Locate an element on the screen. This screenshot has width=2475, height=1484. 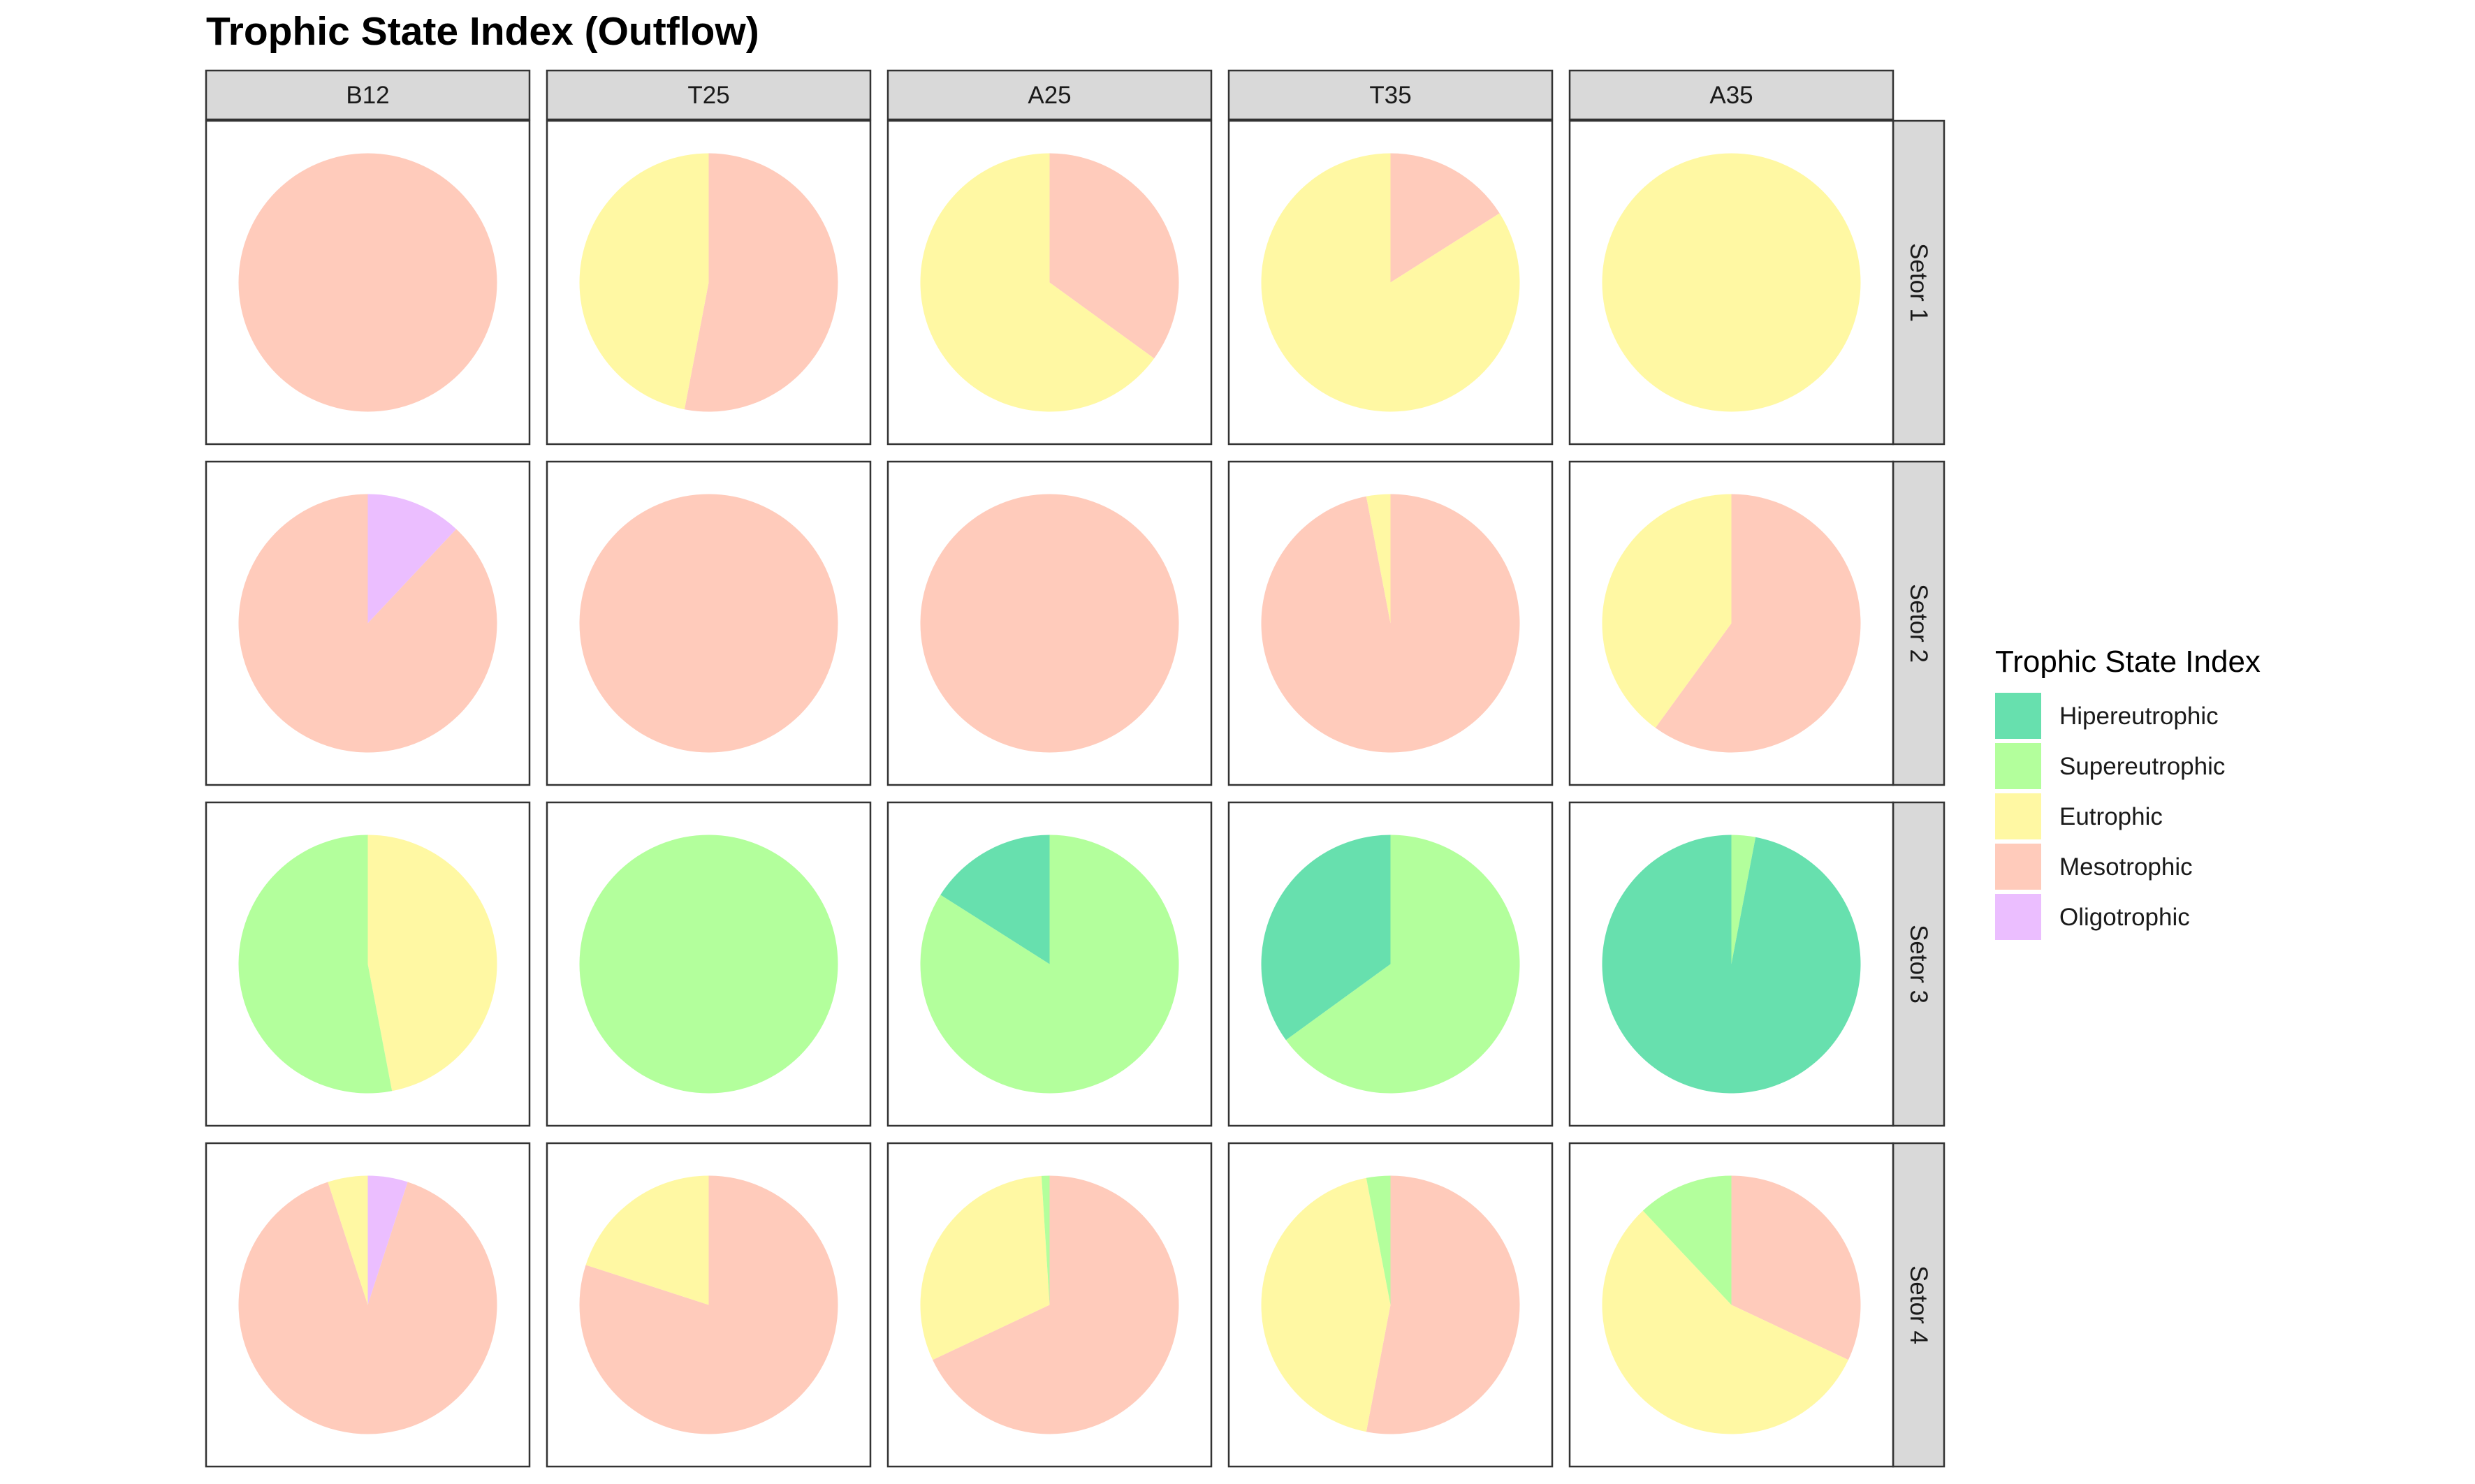
row-strip-label: Setor 4 is located at coordinates (1918, 1304).